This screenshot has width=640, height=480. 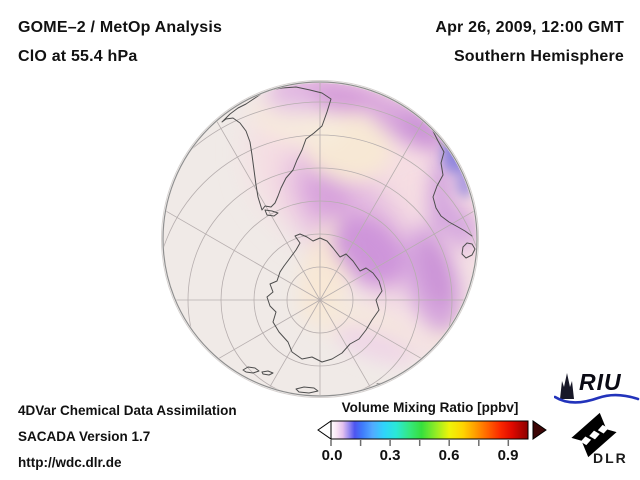 What do you see at coordinates (70, 462) in the screenshot?
I see `url-line: http://wdc.dlr.de` at bounding box center [70, 462].